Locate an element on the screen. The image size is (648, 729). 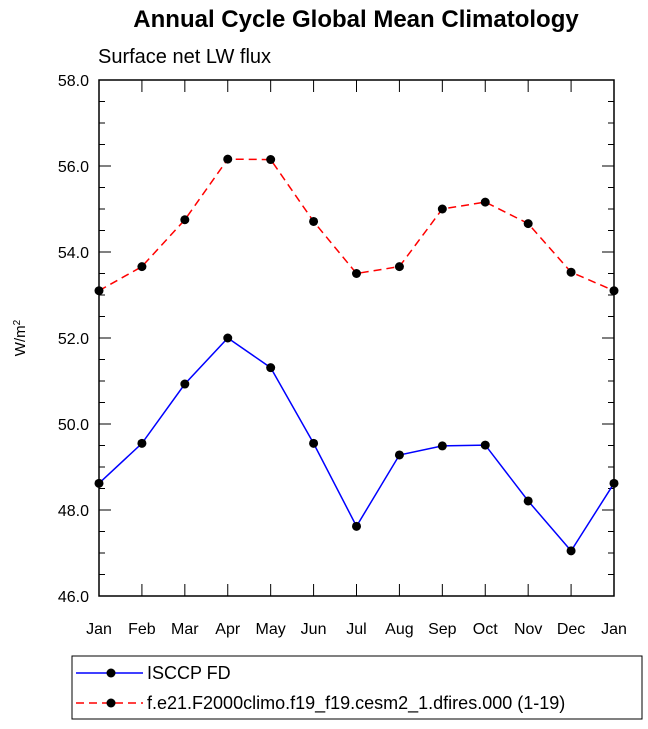
svg-text: W/m2 is located at coordinates (21, 337).